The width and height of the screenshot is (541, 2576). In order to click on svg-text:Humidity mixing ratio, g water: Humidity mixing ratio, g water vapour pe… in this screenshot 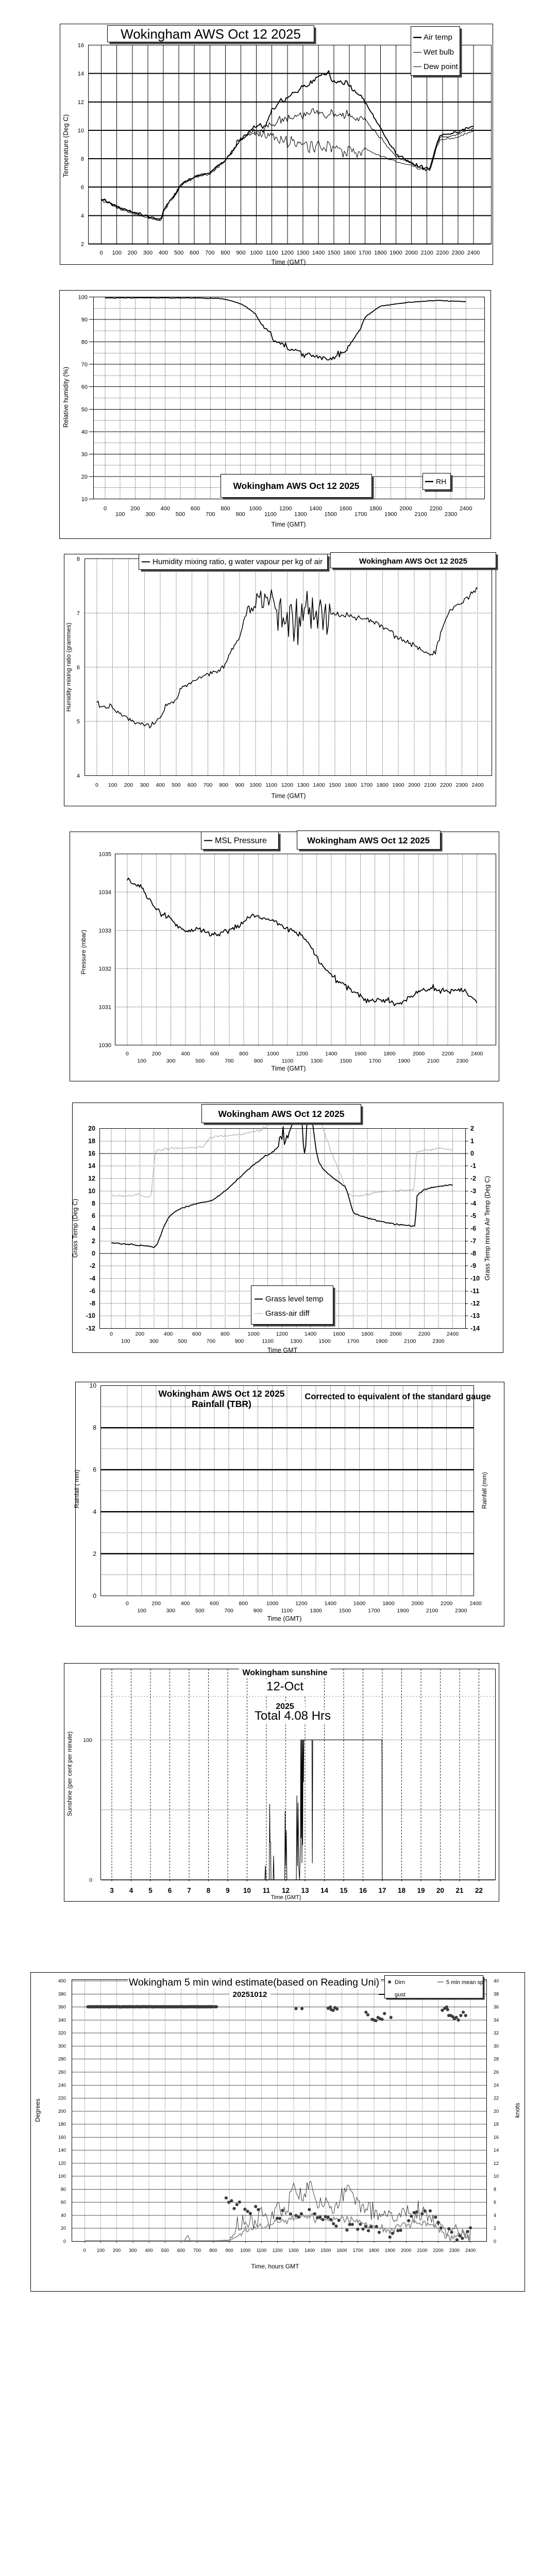, I will do `click(238, 562)`.